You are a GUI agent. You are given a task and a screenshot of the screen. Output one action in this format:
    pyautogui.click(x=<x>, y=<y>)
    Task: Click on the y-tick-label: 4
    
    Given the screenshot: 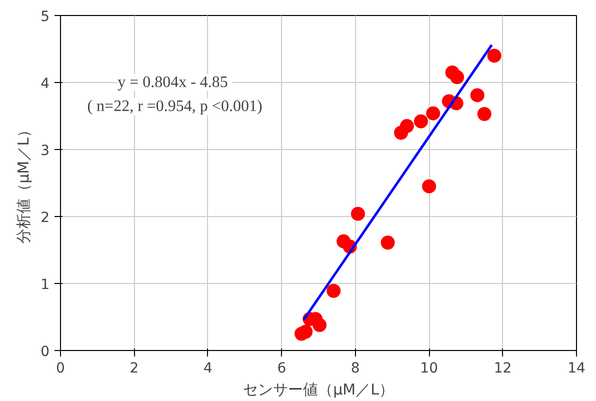 What is the action you would take?
    pyautogui.click(x=45, y=84)
    